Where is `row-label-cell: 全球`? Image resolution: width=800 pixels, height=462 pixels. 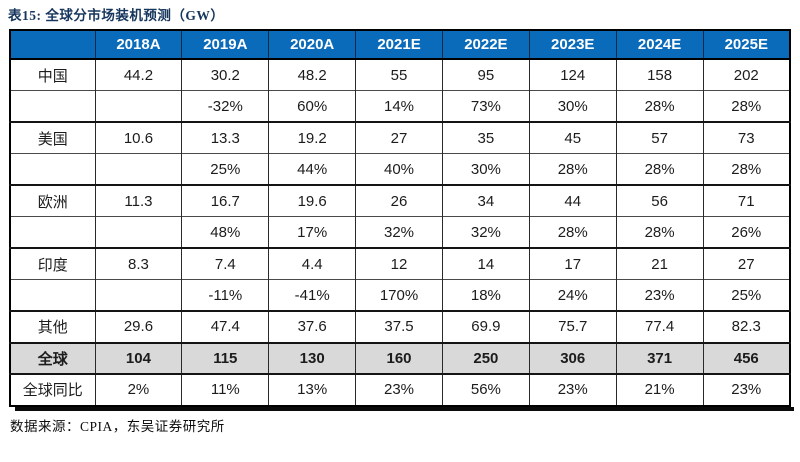
row-label-cell: 全球 is located at coordinates (52, 357).